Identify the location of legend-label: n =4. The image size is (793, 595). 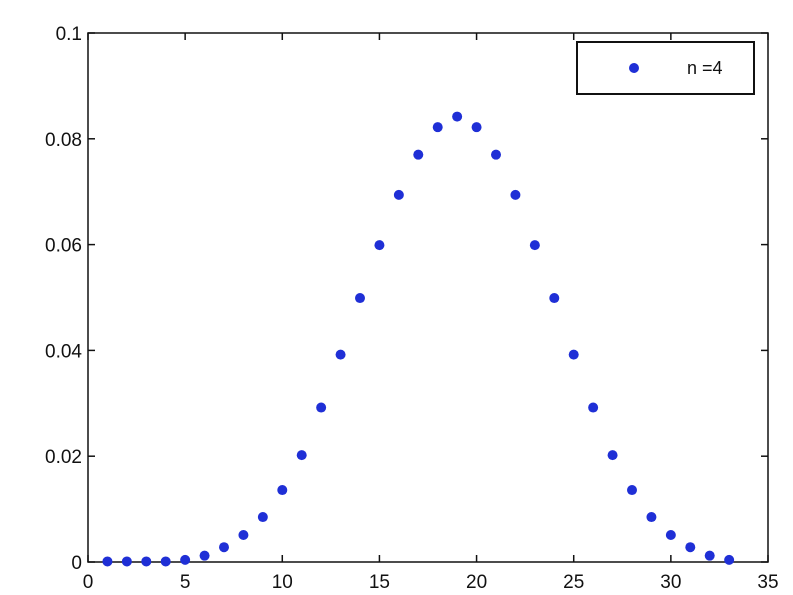
(705, 68).